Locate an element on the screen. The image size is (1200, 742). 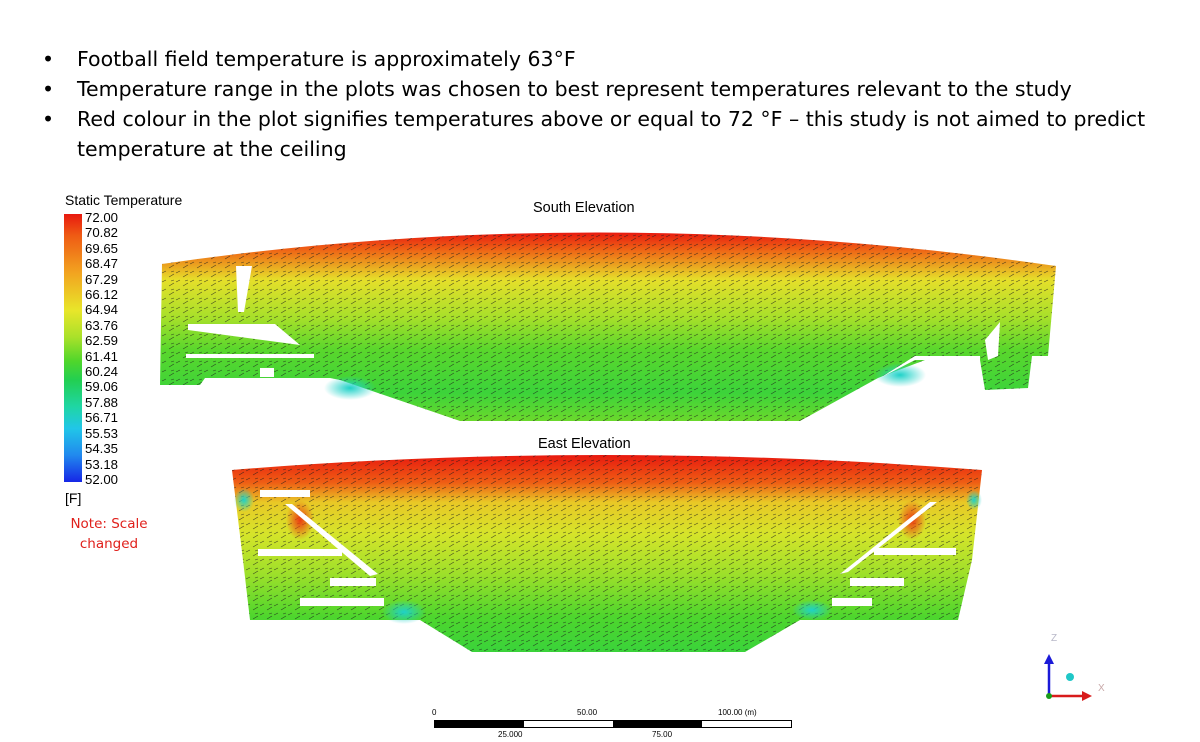
scale-note: Note: Scale changed is located at coordinates (109, 534).